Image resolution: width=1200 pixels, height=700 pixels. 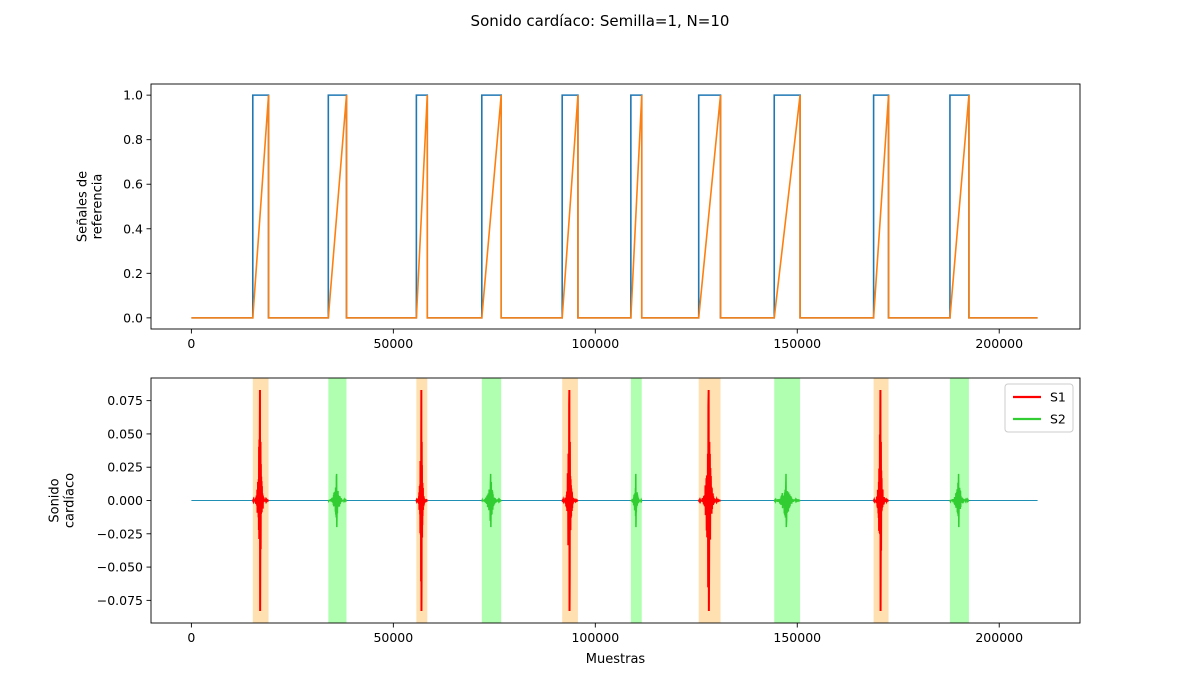 What do you see at coordinates (125, 400) in the screenshot?
I see `y-tick-label: 0.075` at bounding box center [125, 400].